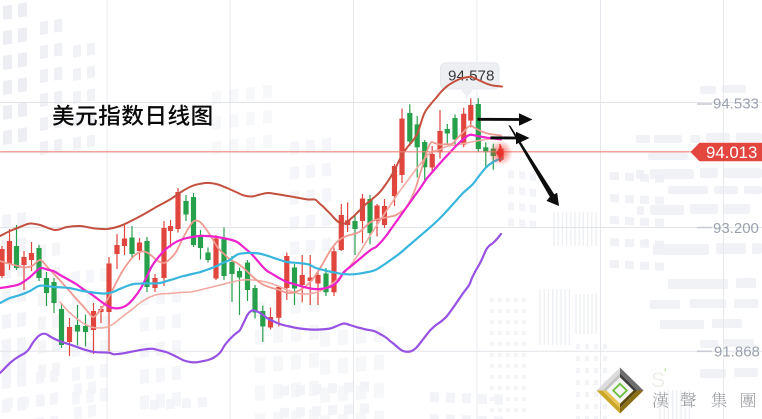 The height and width of the screenshot is (419, 762). What do you see at coordinates (658, 380) in the screenshot?
I see `svg-text: S` at bounding box center [658, 380].